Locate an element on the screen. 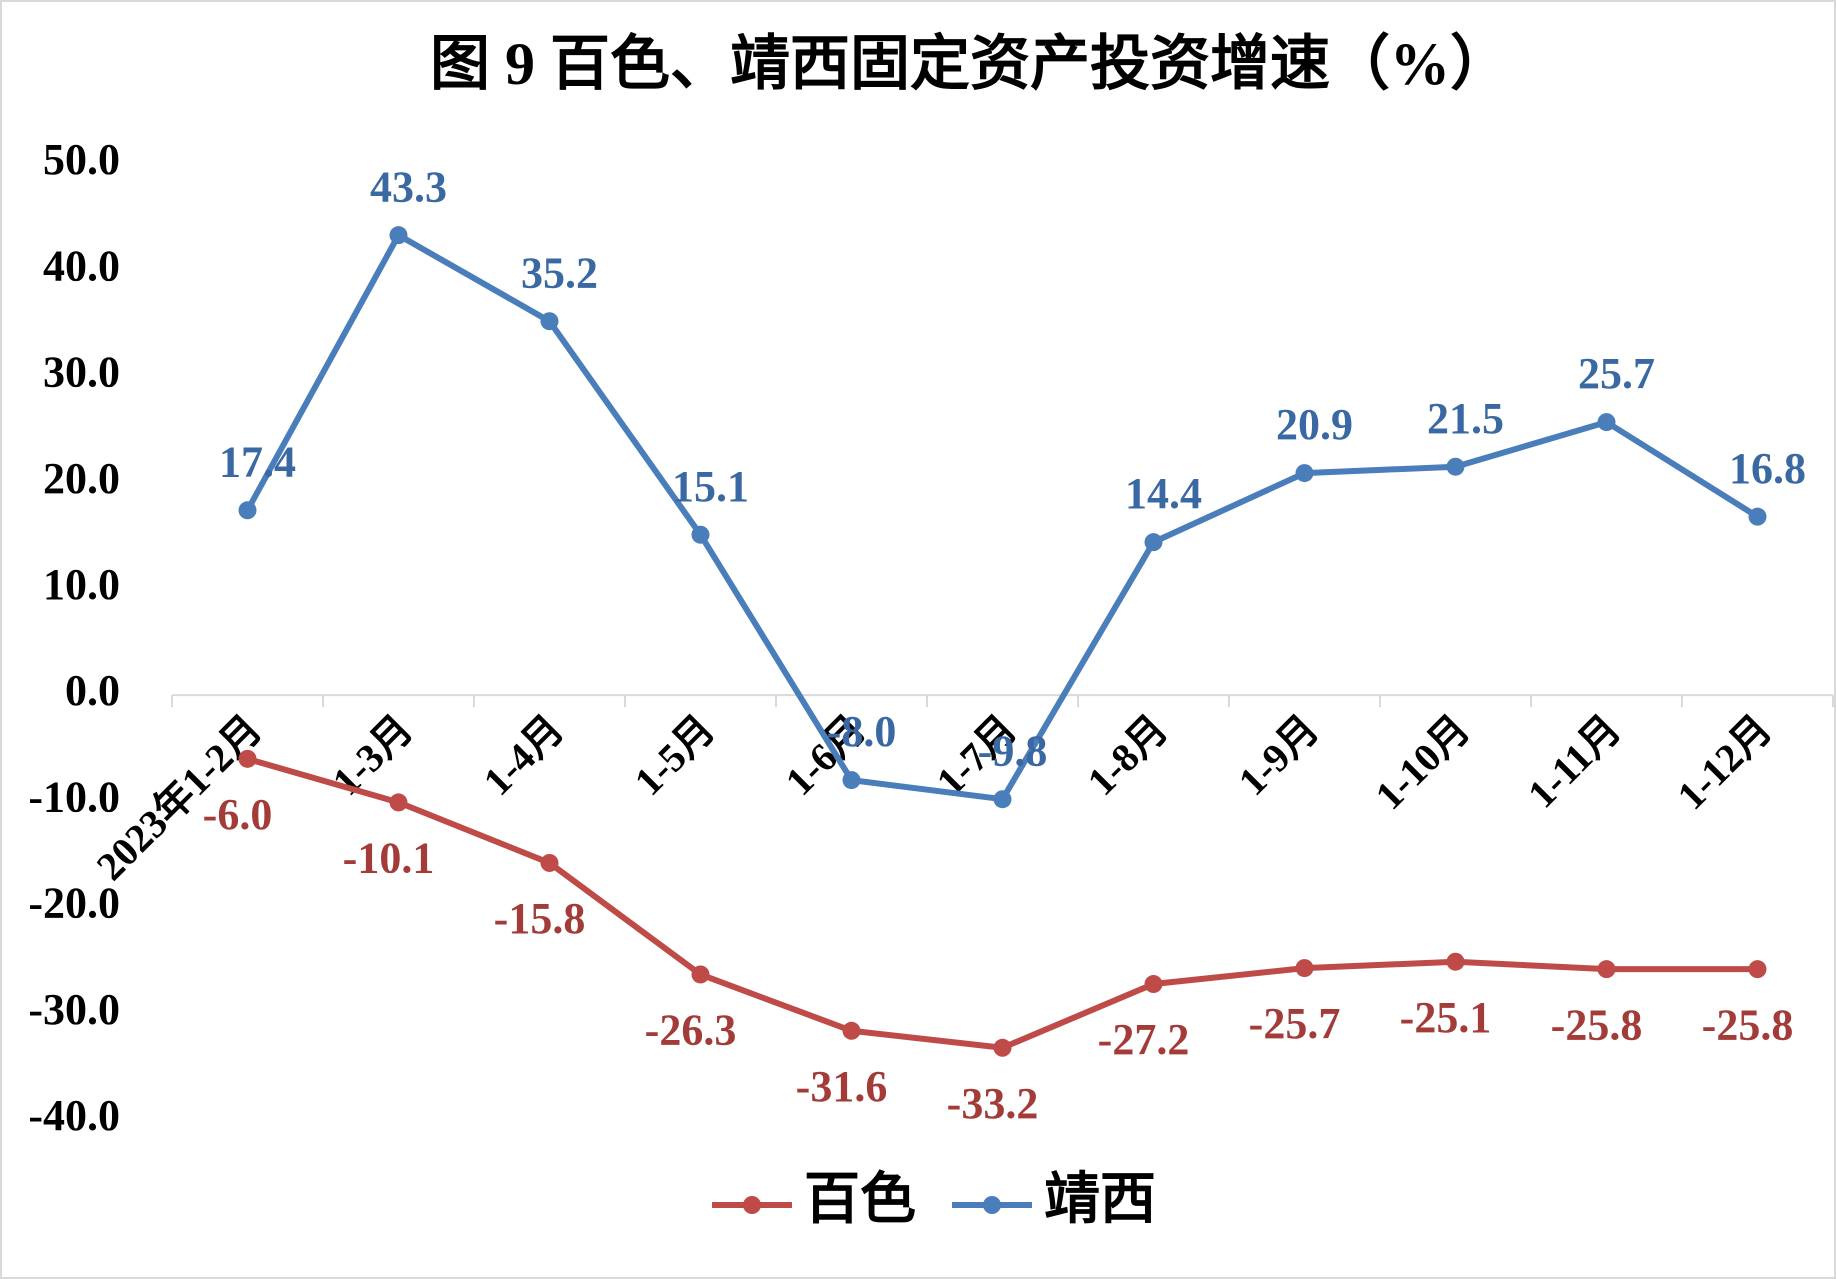 The image size is (1836, 1279). data-label: 35.2 is located at coordinates (559, 272).